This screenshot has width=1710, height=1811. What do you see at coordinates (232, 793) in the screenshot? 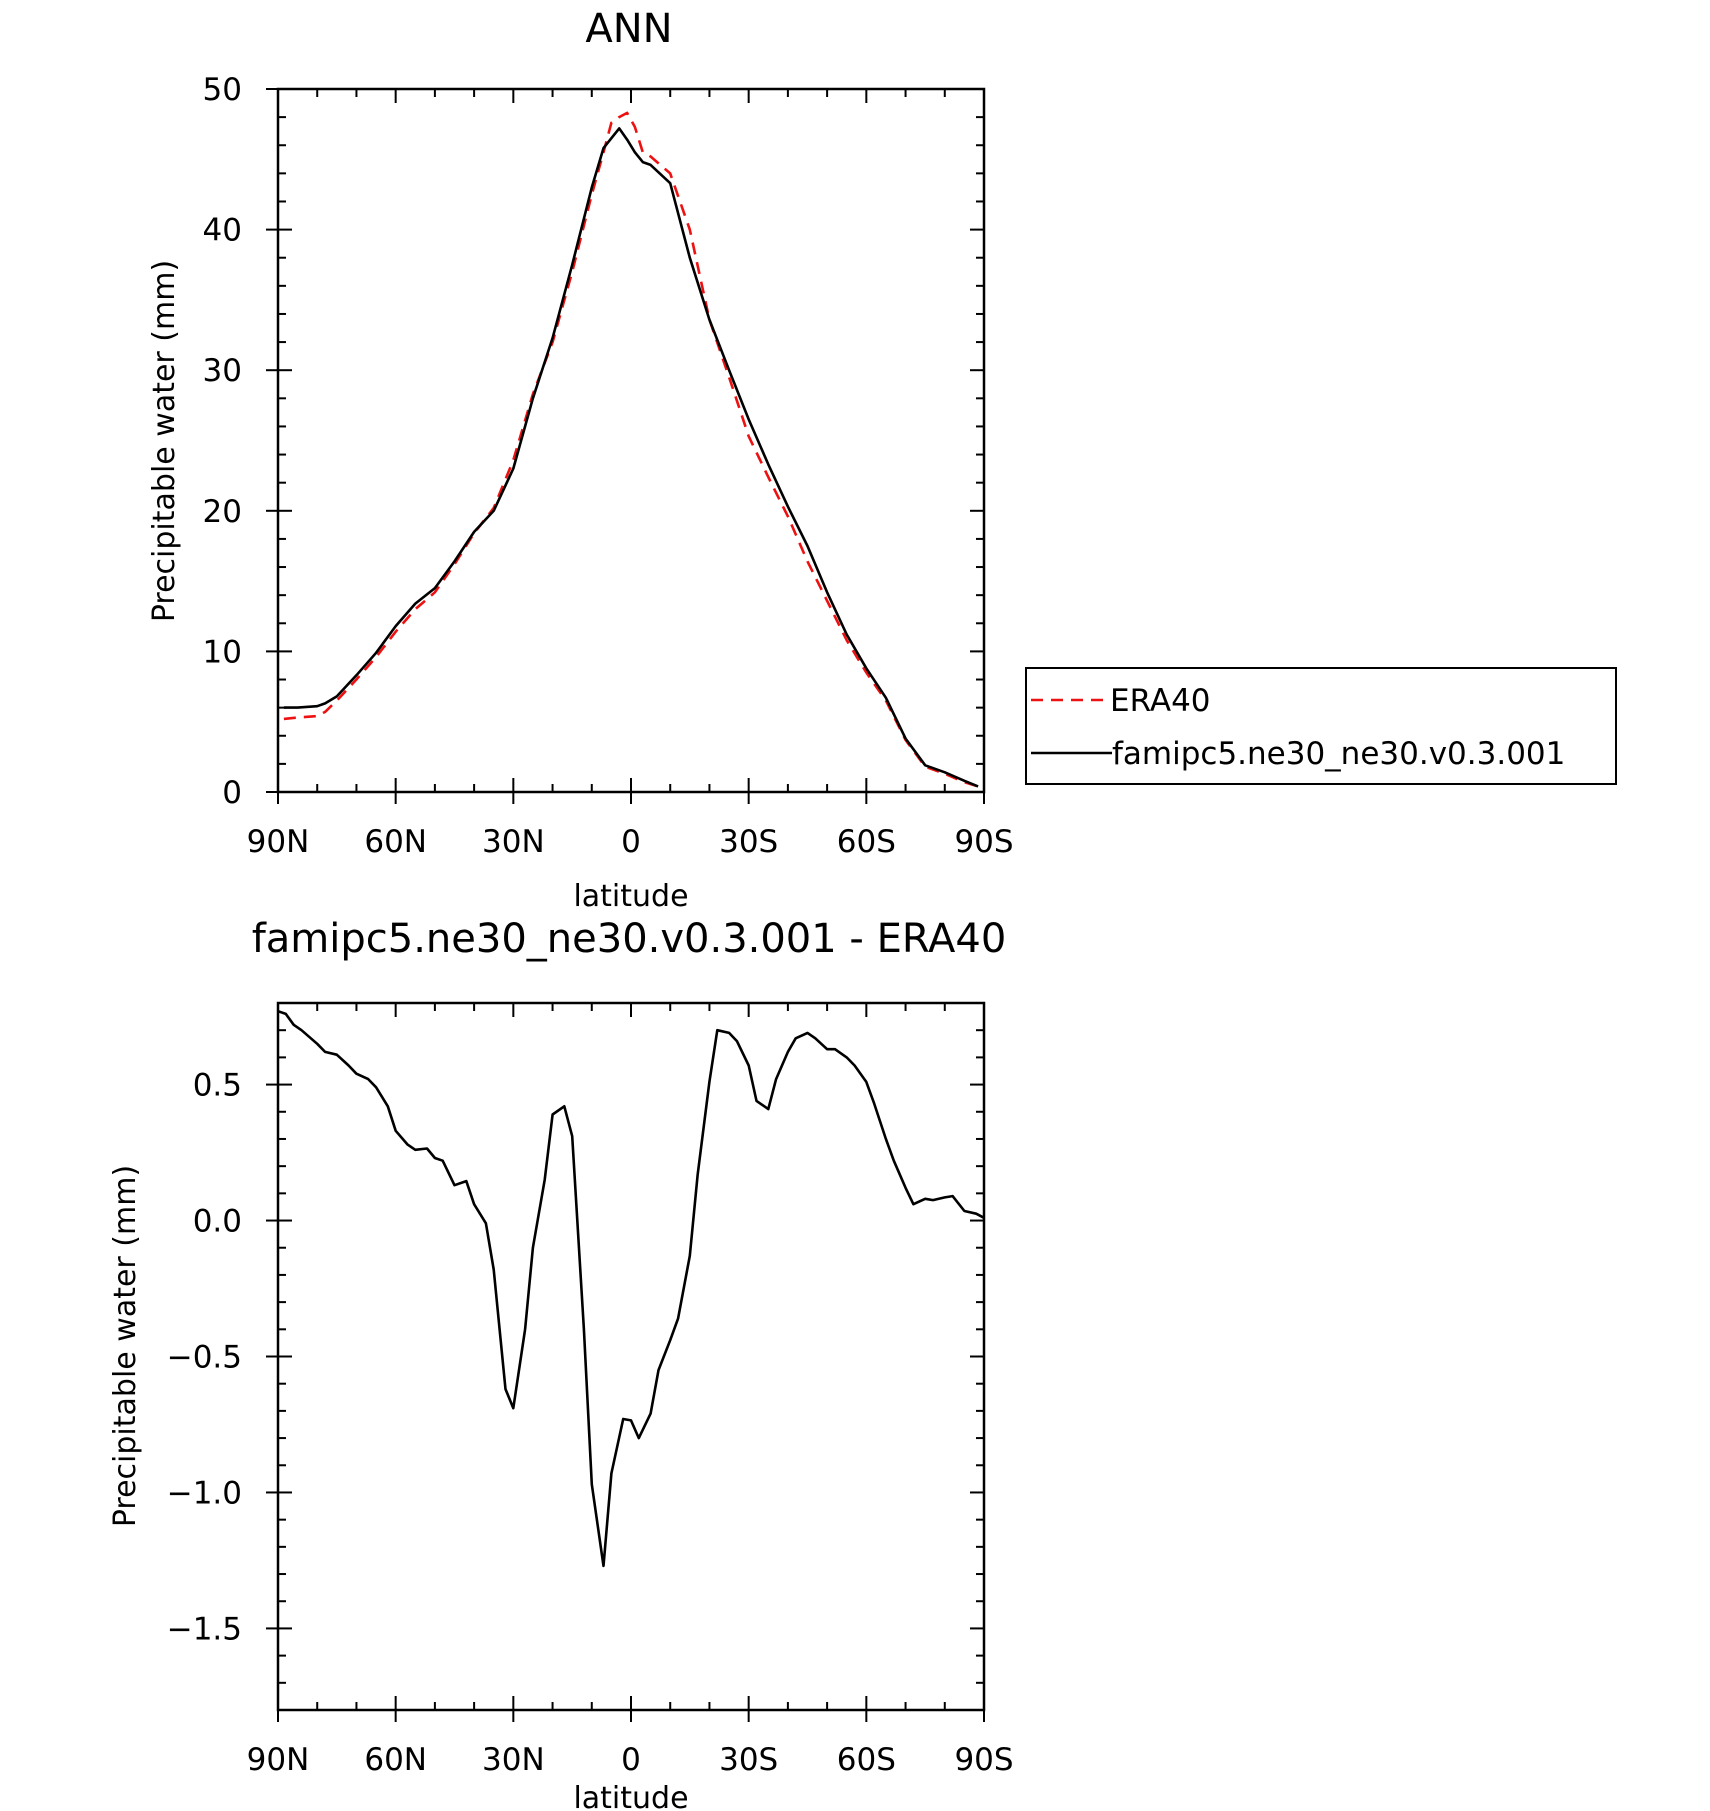
I see `y-tick-label: 0` at bounding box center [232, 793].